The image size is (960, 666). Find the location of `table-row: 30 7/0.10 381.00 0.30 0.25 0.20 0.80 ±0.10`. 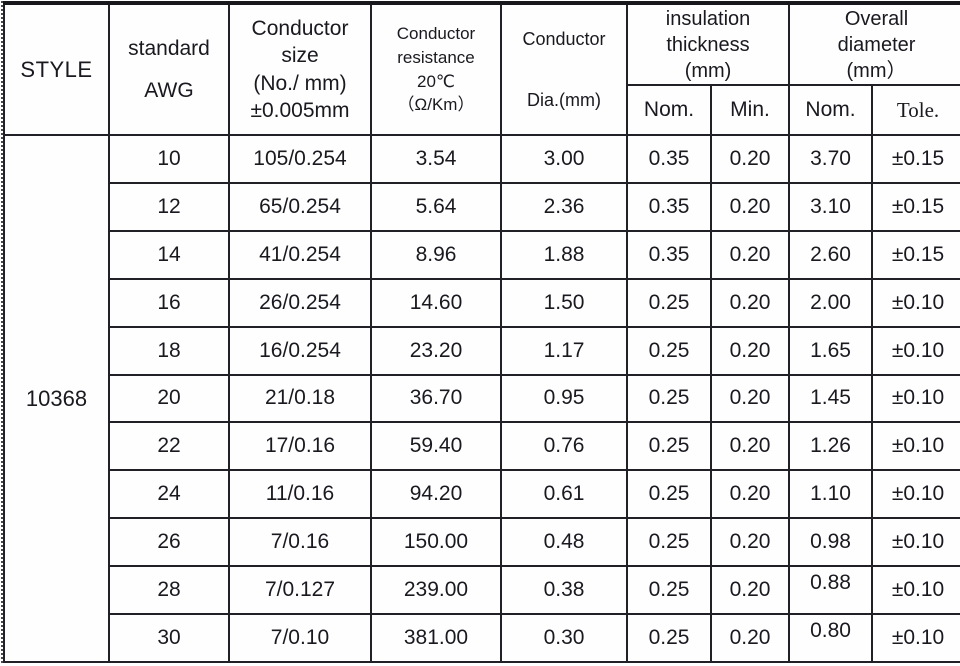

table-row: 30 7/0.10 381.00 0.30 0.25 0.20 0.80 ±0.10 is located at coordinates (482, 638).